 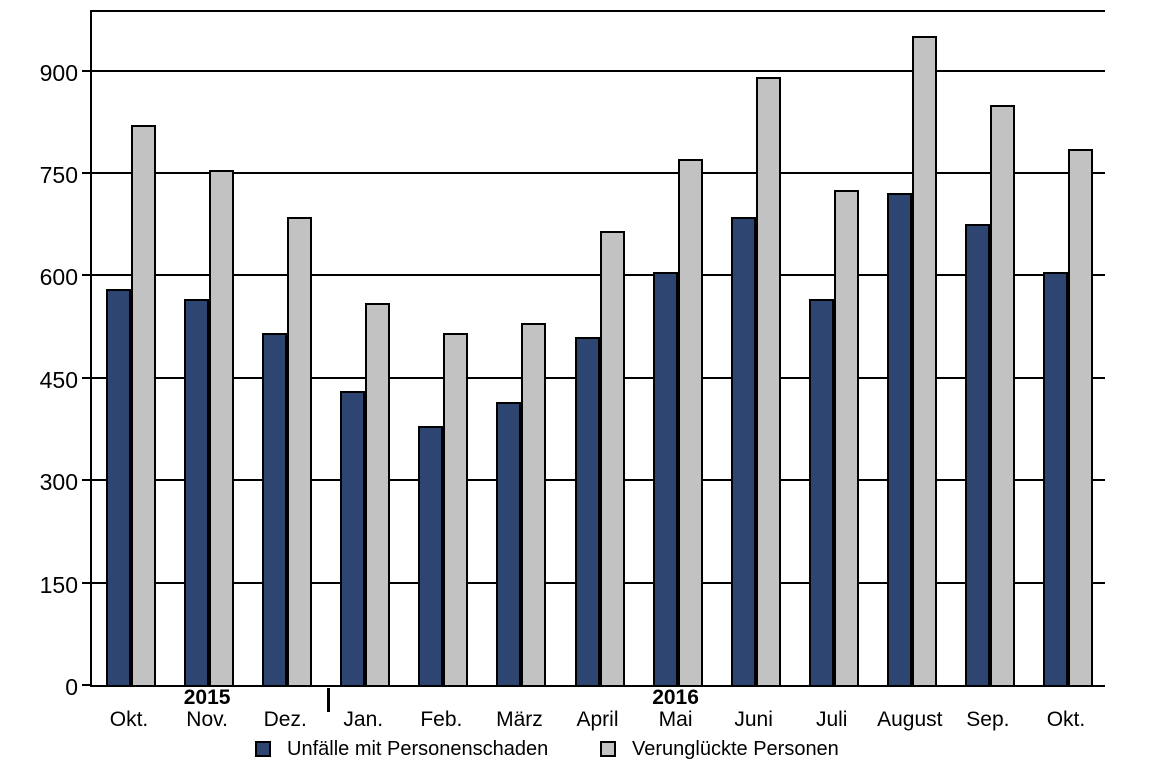 I want to click on casualties-series-marker-icon, so click(x=608, y=749).